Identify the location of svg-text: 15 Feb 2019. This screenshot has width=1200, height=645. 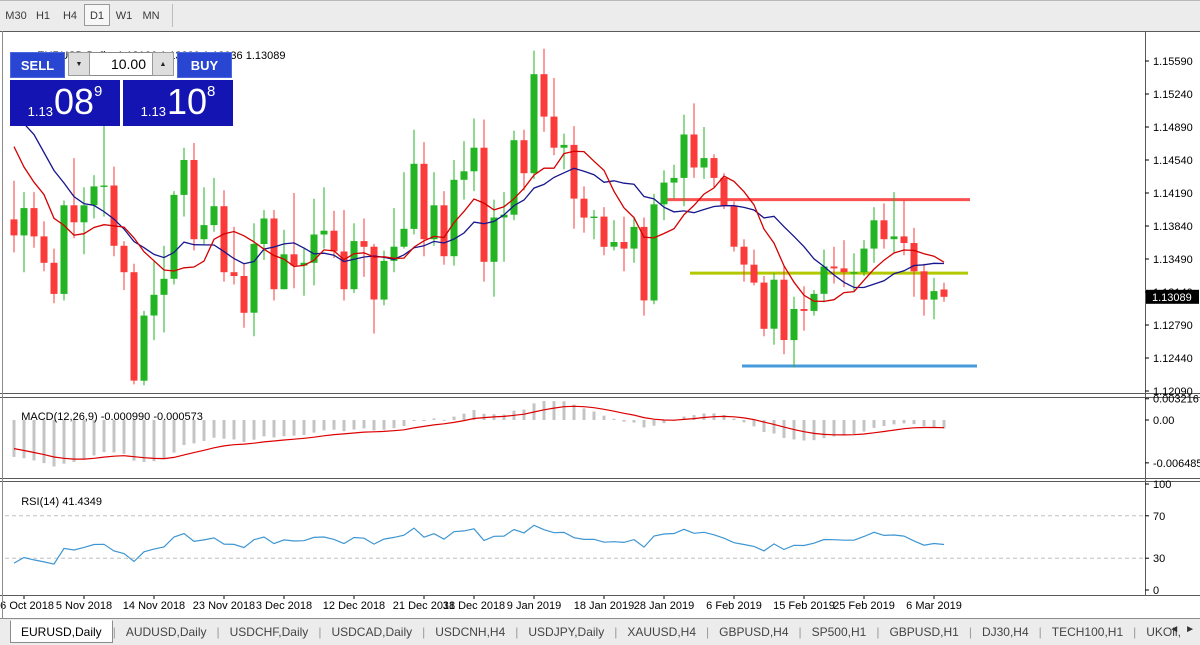
(804, 606).